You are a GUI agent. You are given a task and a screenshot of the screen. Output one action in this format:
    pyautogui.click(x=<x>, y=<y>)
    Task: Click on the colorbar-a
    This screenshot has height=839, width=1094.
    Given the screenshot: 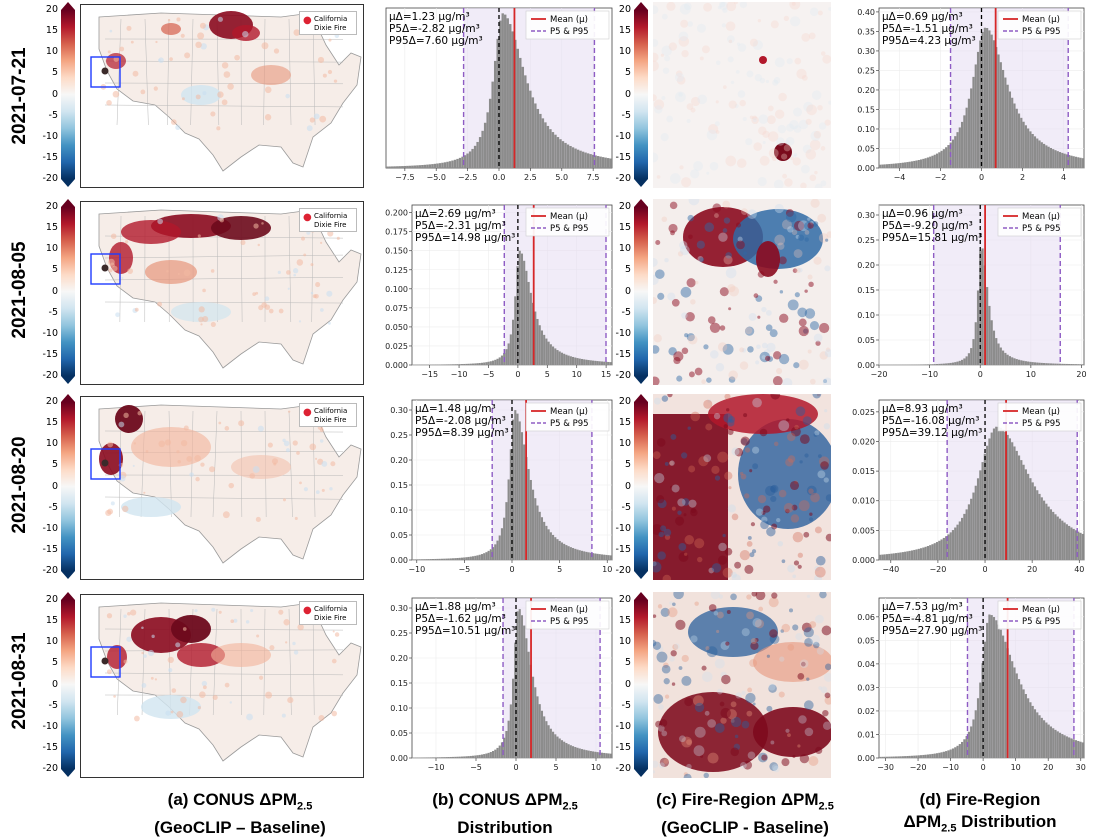 What is the action you would take?
    pyautogui.click(x=68, y=291)
    